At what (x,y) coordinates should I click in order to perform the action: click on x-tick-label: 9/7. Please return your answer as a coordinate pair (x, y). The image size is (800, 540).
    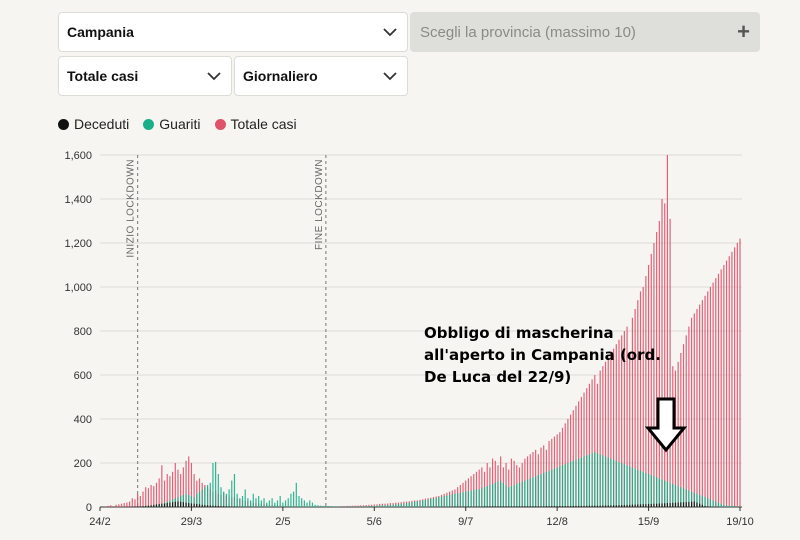
    Looking at the image, I should click on (465, 522).